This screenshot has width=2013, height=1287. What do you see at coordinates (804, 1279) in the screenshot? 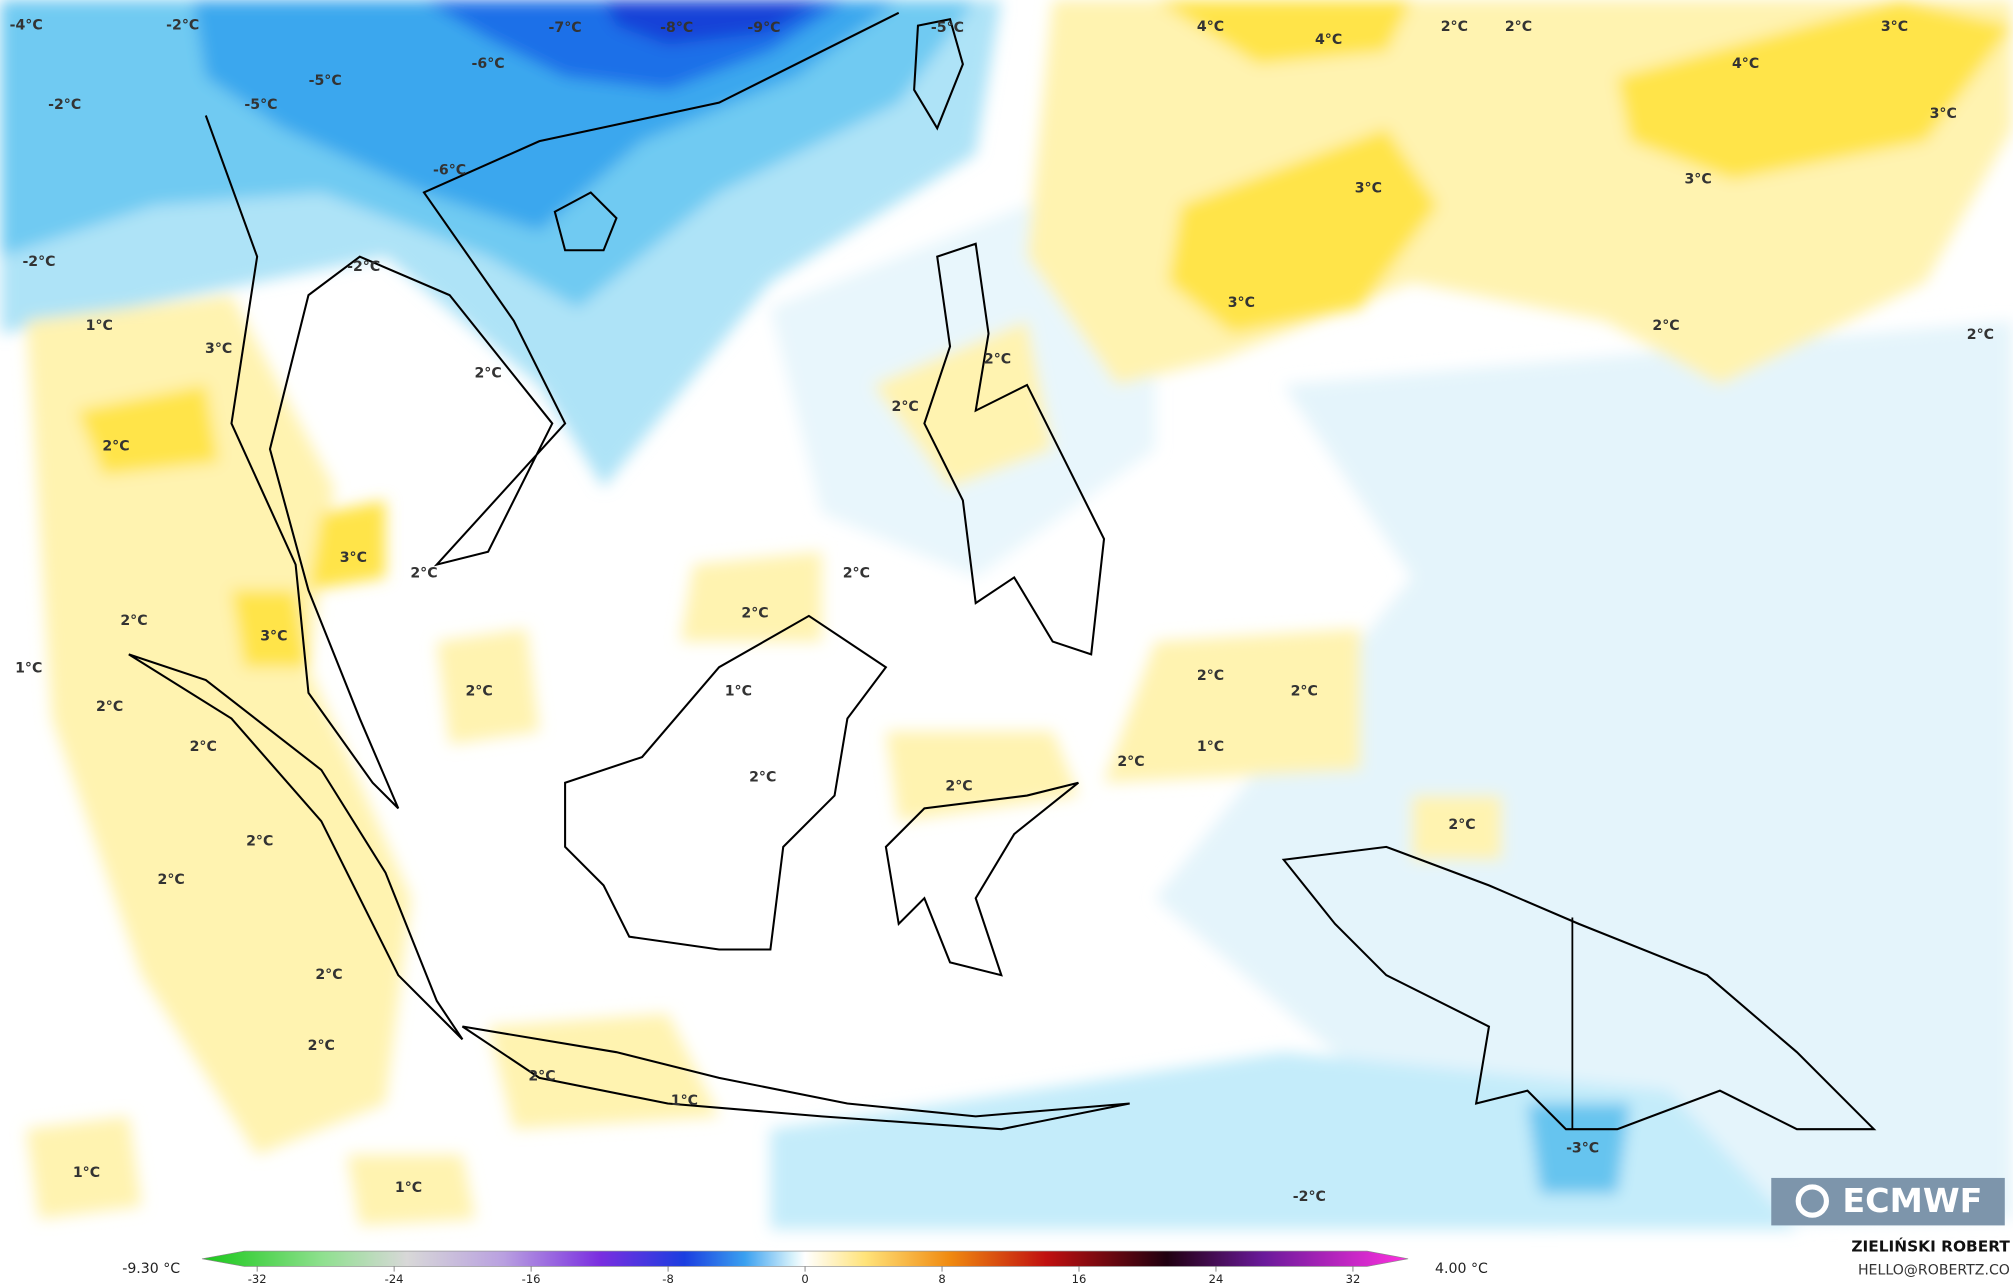
I see `colorbar-tick-label: 0` at bounding box center [804, 1279].